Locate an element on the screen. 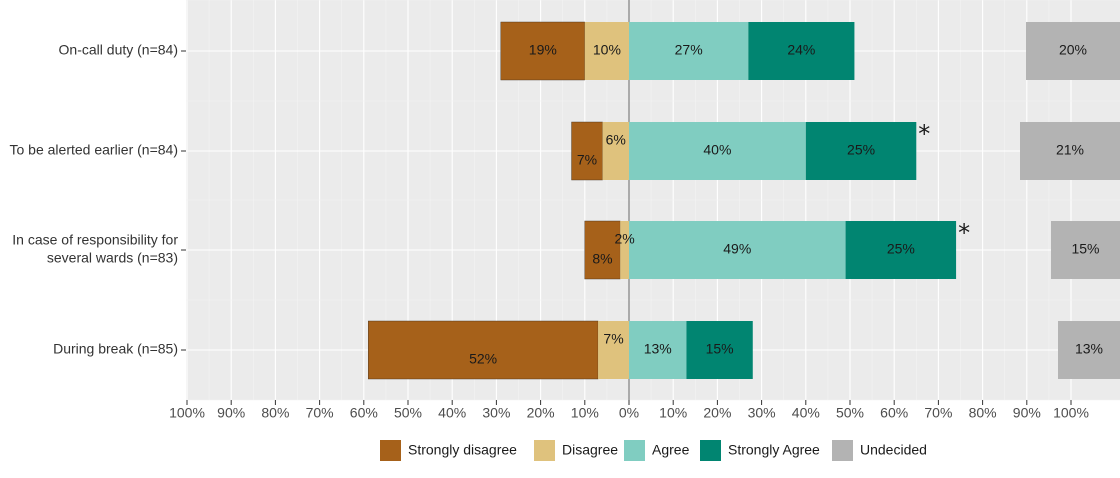  bar-label-agree: 40% is located at coordinates (717, 150).